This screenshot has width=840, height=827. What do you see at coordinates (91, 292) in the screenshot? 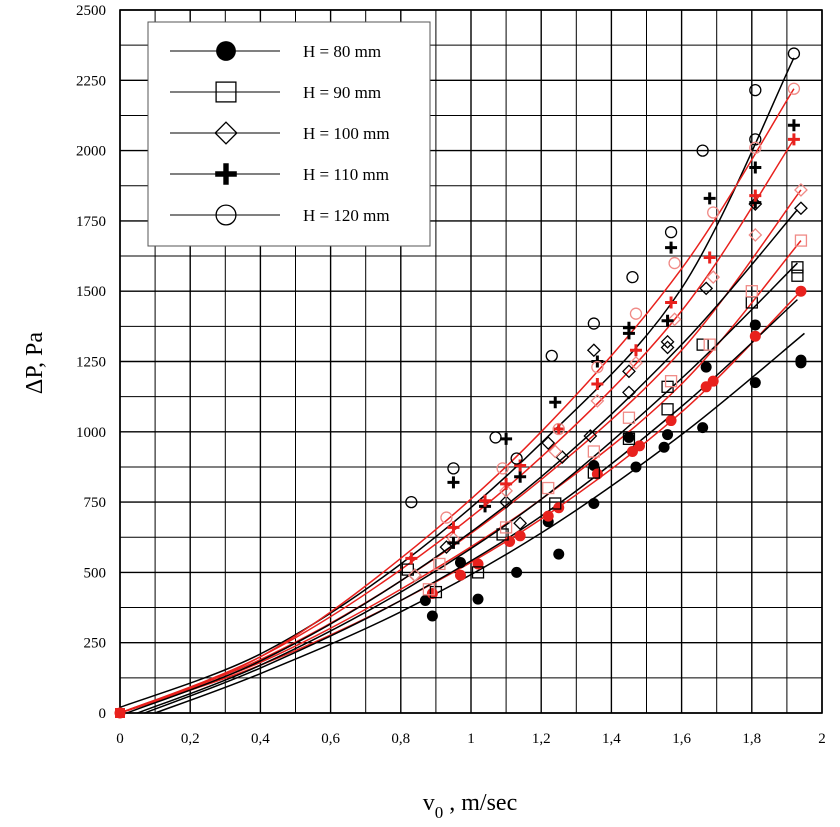
I see `y-tick-label: 1500` at bounding box center [91, 292].